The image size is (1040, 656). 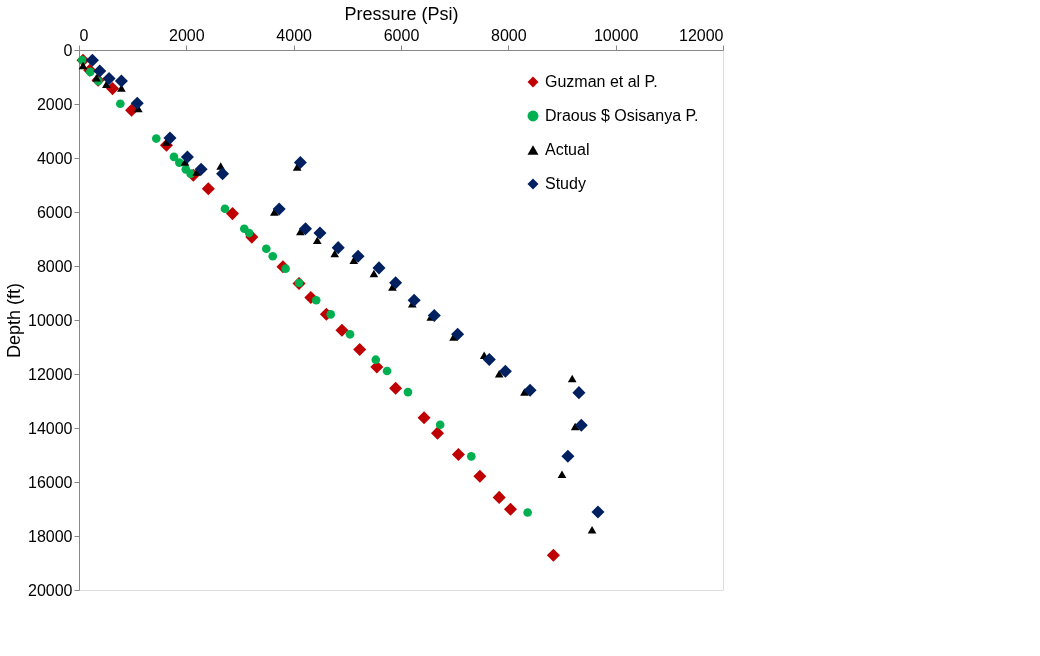 I want to click on x-tick-label: 2000, so click(x=187, y=35).